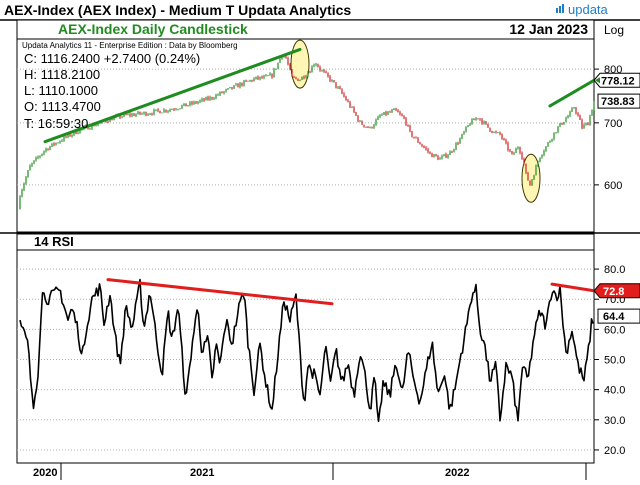 The height and width of the screenshot is (485, 640). What do you see at coordinates (581, 9) in the screenshot?
I see `updata-logo: updata` at bounding box center [581, 9].